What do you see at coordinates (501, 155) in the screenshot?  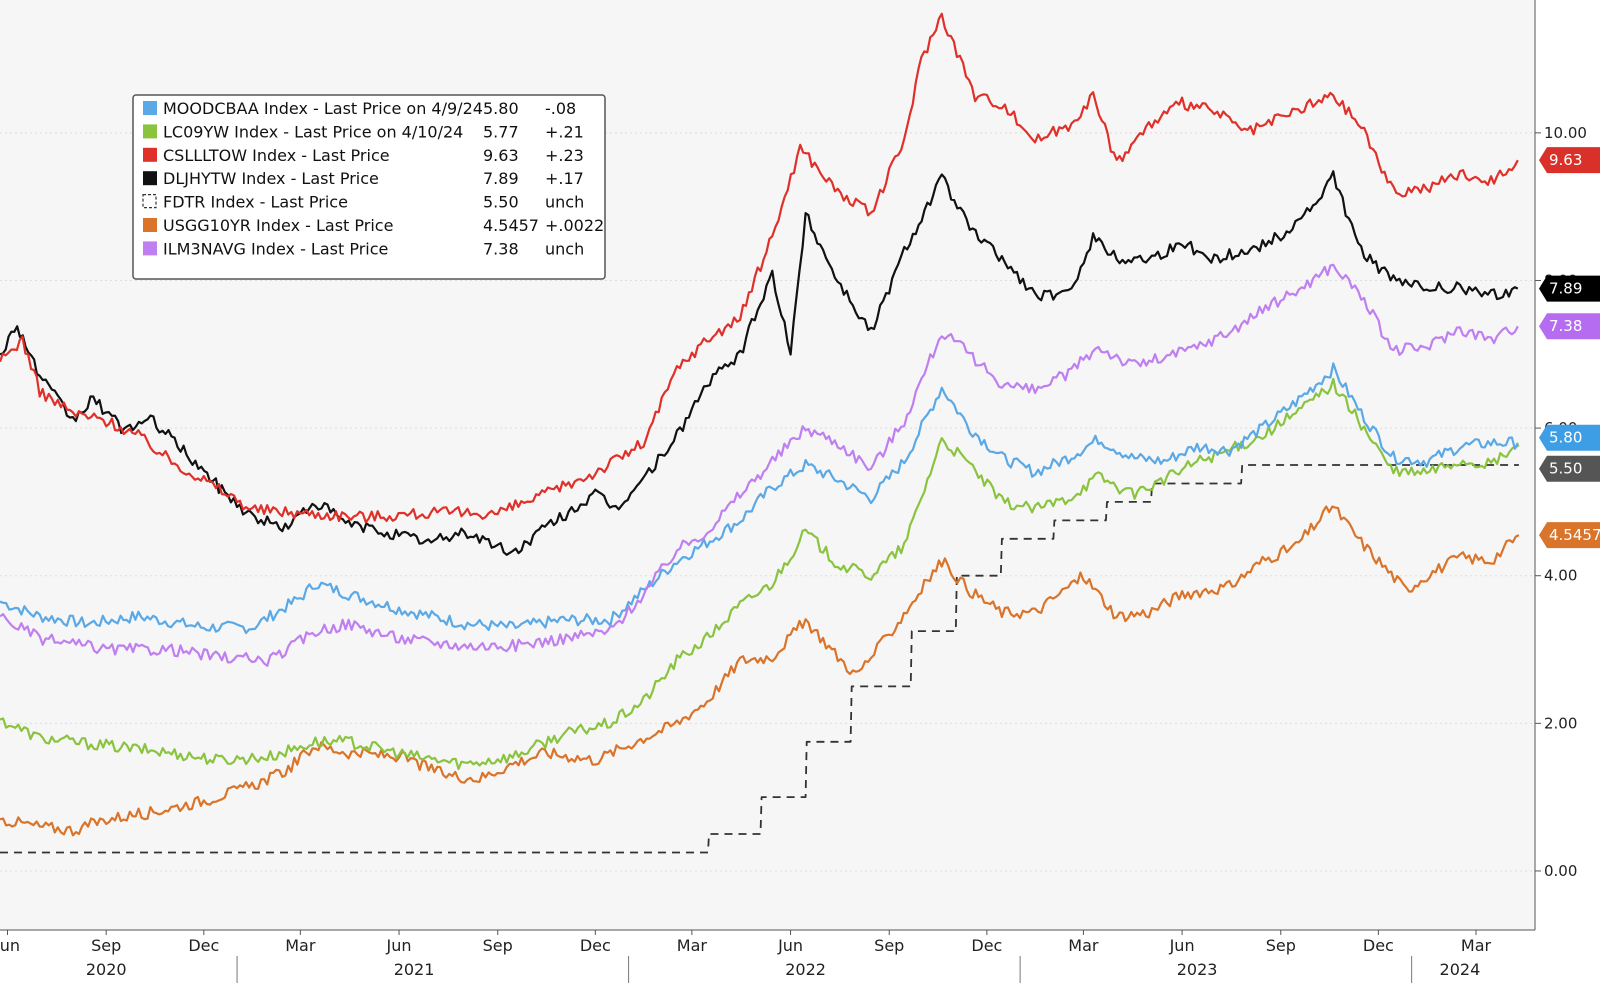 I see `legend-last-value: 9.63` at bounding box center [501, 155].